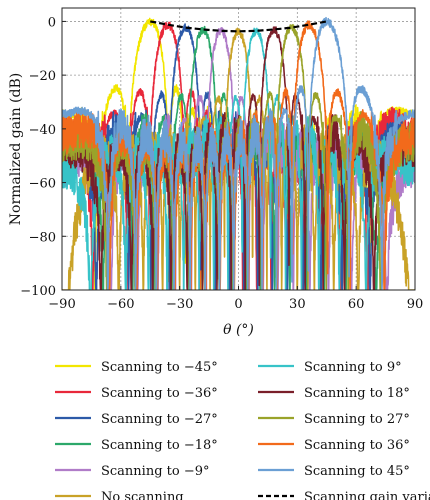  What do you see at coordinates (52, 22) in the screenshot?
I see `y-tick-label: 0` at bounding box center [52, 22].